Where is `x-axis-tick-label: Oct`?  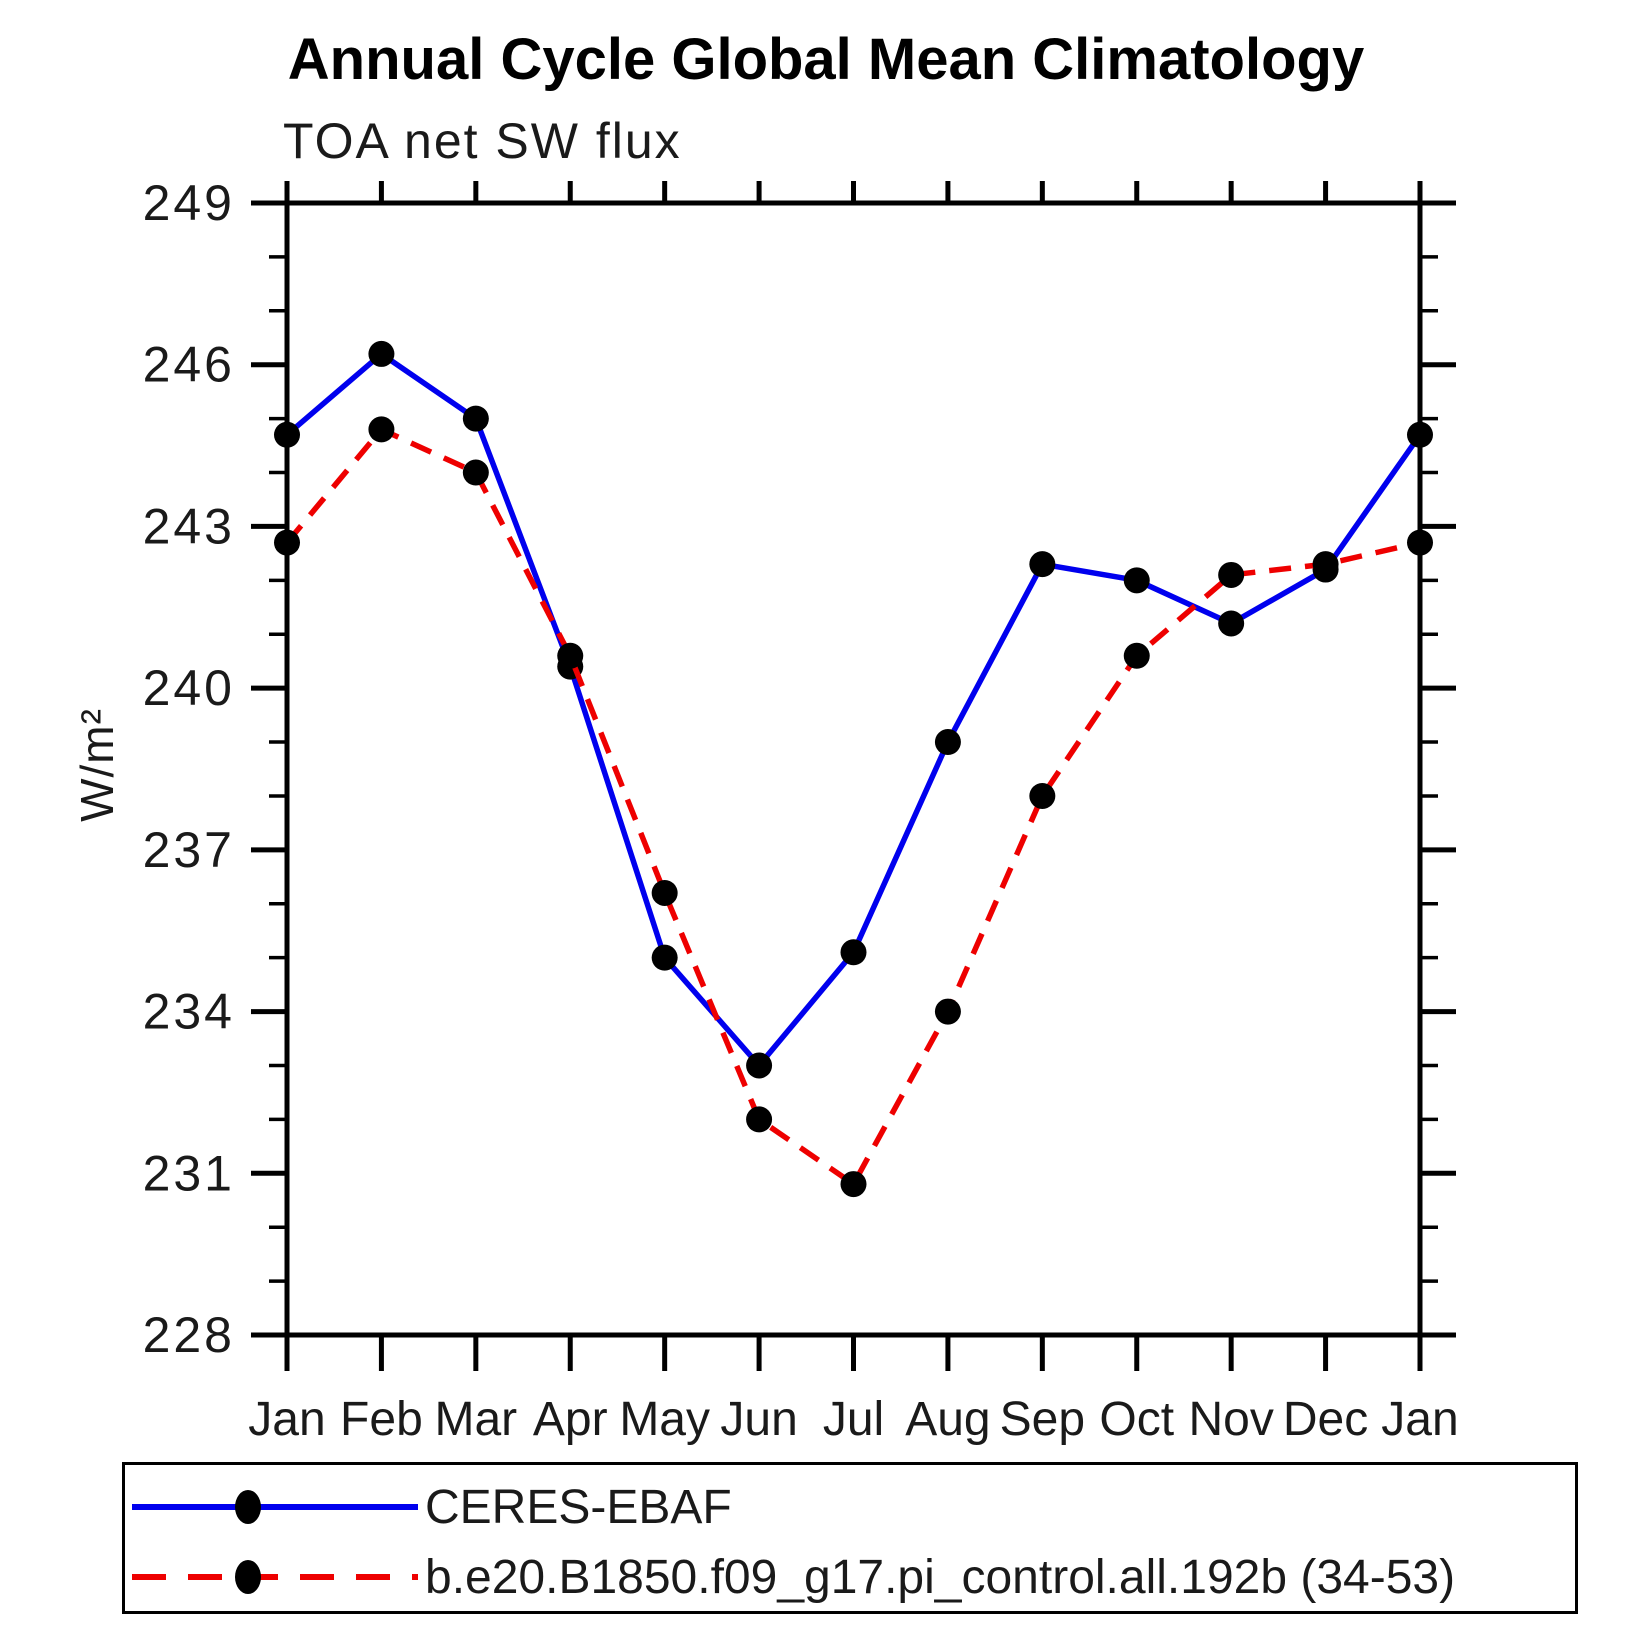
x-axis-tick-label: Oct is located at coordinates (1136, 1419).